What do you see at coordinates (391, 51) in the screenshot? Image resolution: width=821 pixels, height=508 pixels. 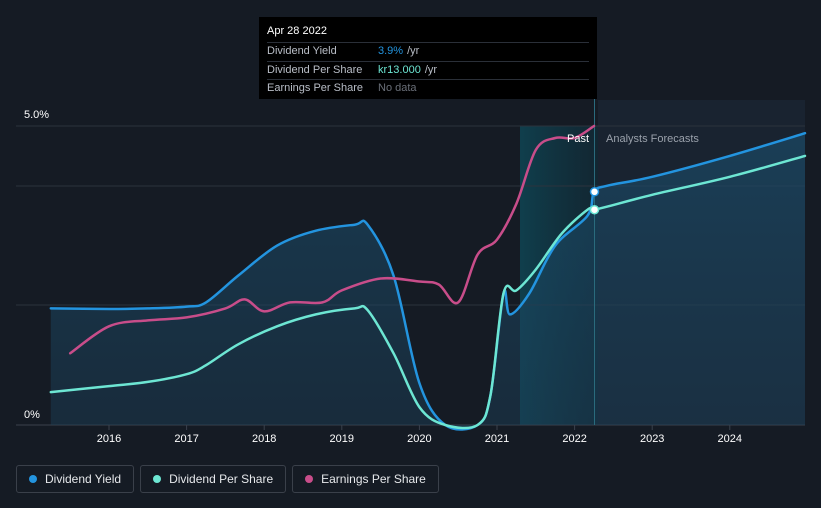 I see `tooltip-value: 3.9%` at bounding box center [391, 51].